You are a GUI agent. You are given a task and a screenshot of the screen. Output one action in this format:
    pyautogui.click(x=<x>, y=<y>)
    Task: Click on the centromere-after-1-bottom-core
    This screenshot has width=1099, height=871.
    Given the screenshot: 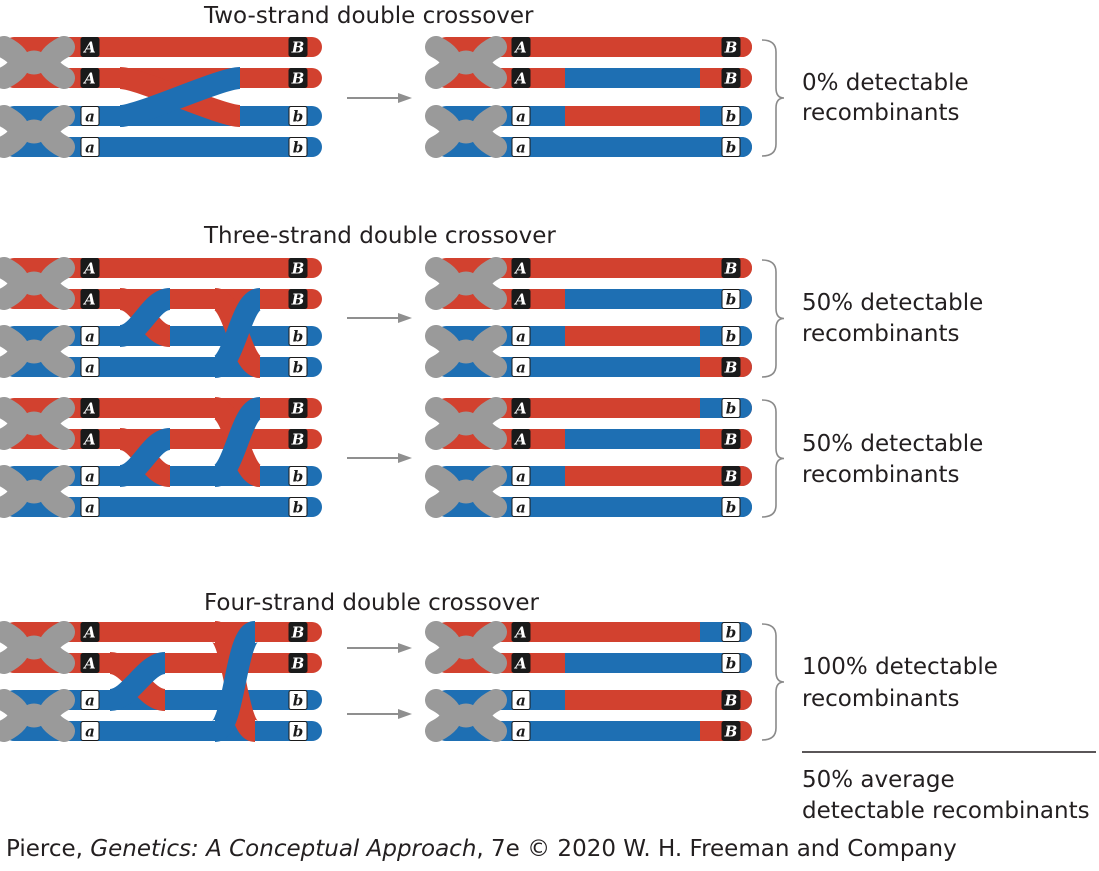 What is the action you would take?
    pyautogui.click(x=466, y=351)
    